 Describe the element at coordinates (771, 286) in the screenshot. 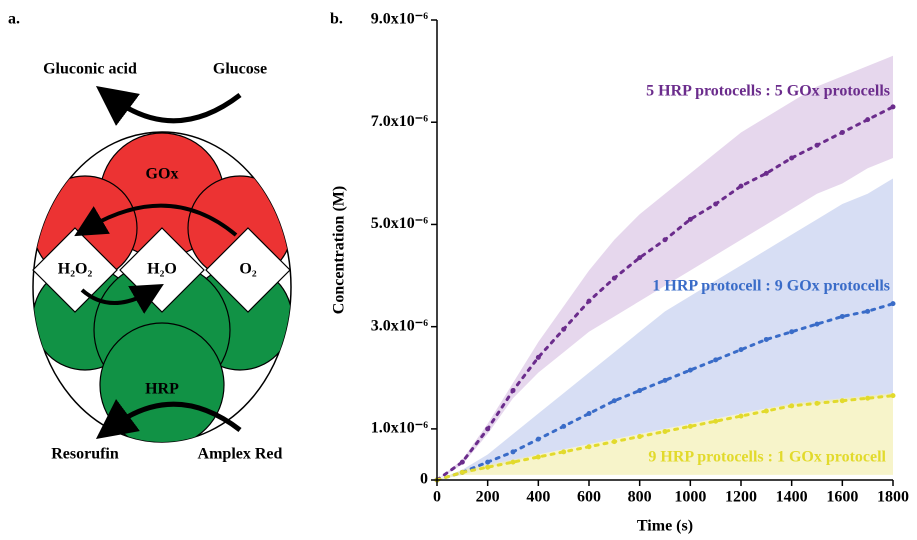

I see `series-label: 1 HRP protocell : 9 GOx protocells` at that location.